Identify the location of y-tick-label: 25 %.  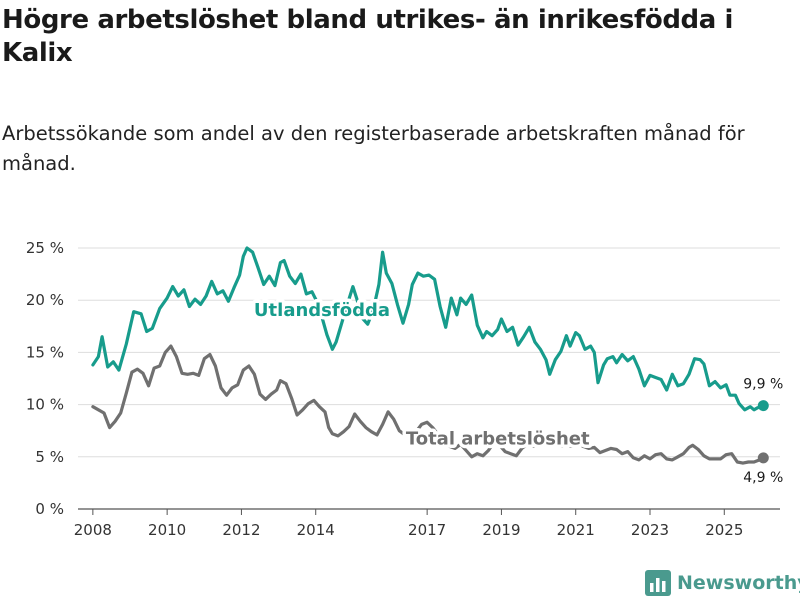
(45, 248).